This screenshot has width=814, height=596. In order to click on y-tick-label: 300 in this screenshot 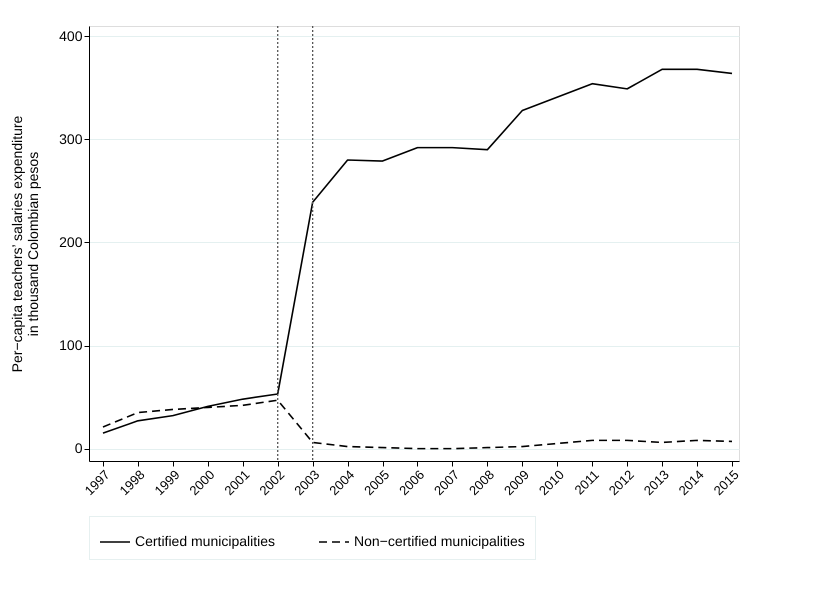, I will do `click(71, 138)`.